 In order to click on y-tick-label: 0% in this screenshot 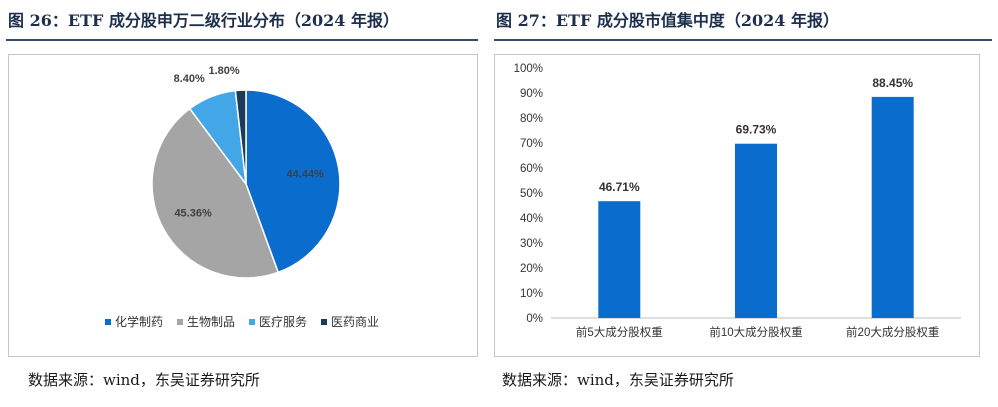, I will do `click(534, 319)`.